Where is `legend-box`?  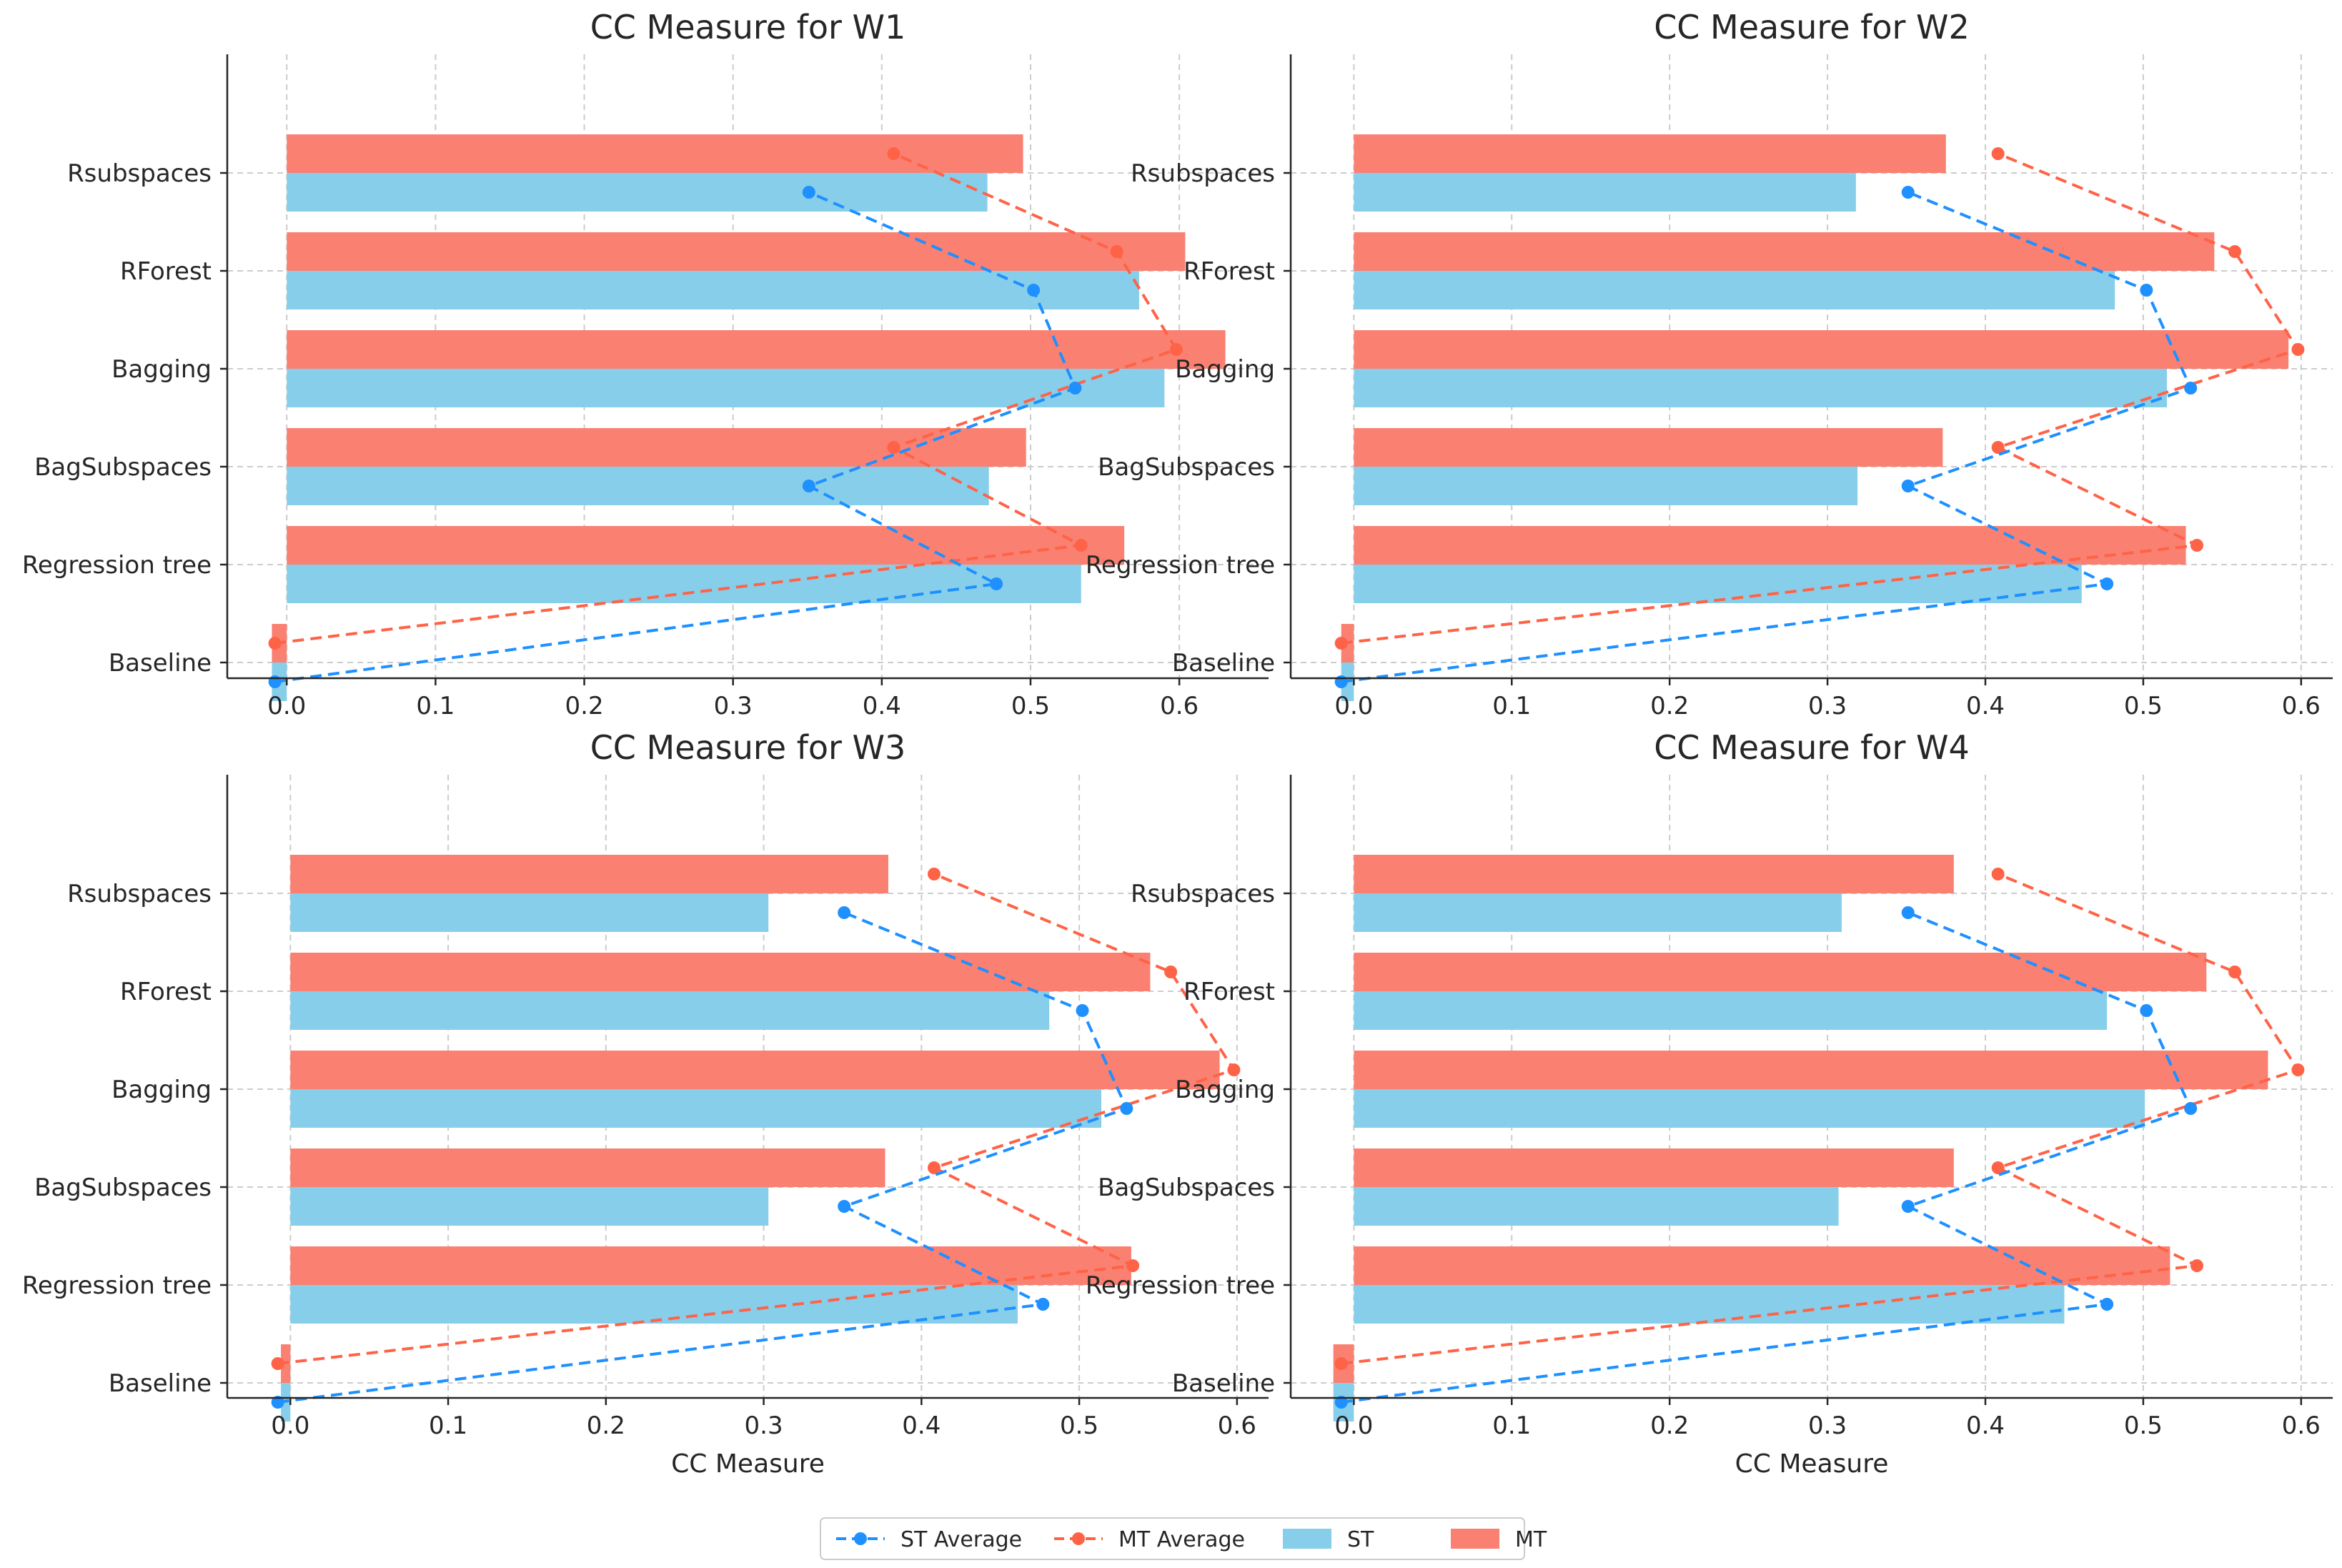 legend-box is located at coordinates (1172, 1539).